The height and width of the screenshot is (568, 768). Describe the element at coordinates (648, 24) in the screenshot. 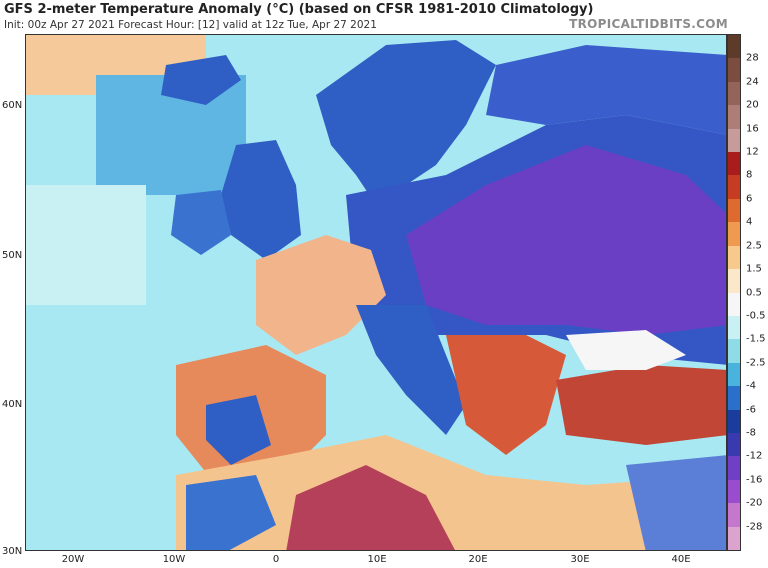

I see `site-watermark: TROPICALTIDBITS.COM` at that location.